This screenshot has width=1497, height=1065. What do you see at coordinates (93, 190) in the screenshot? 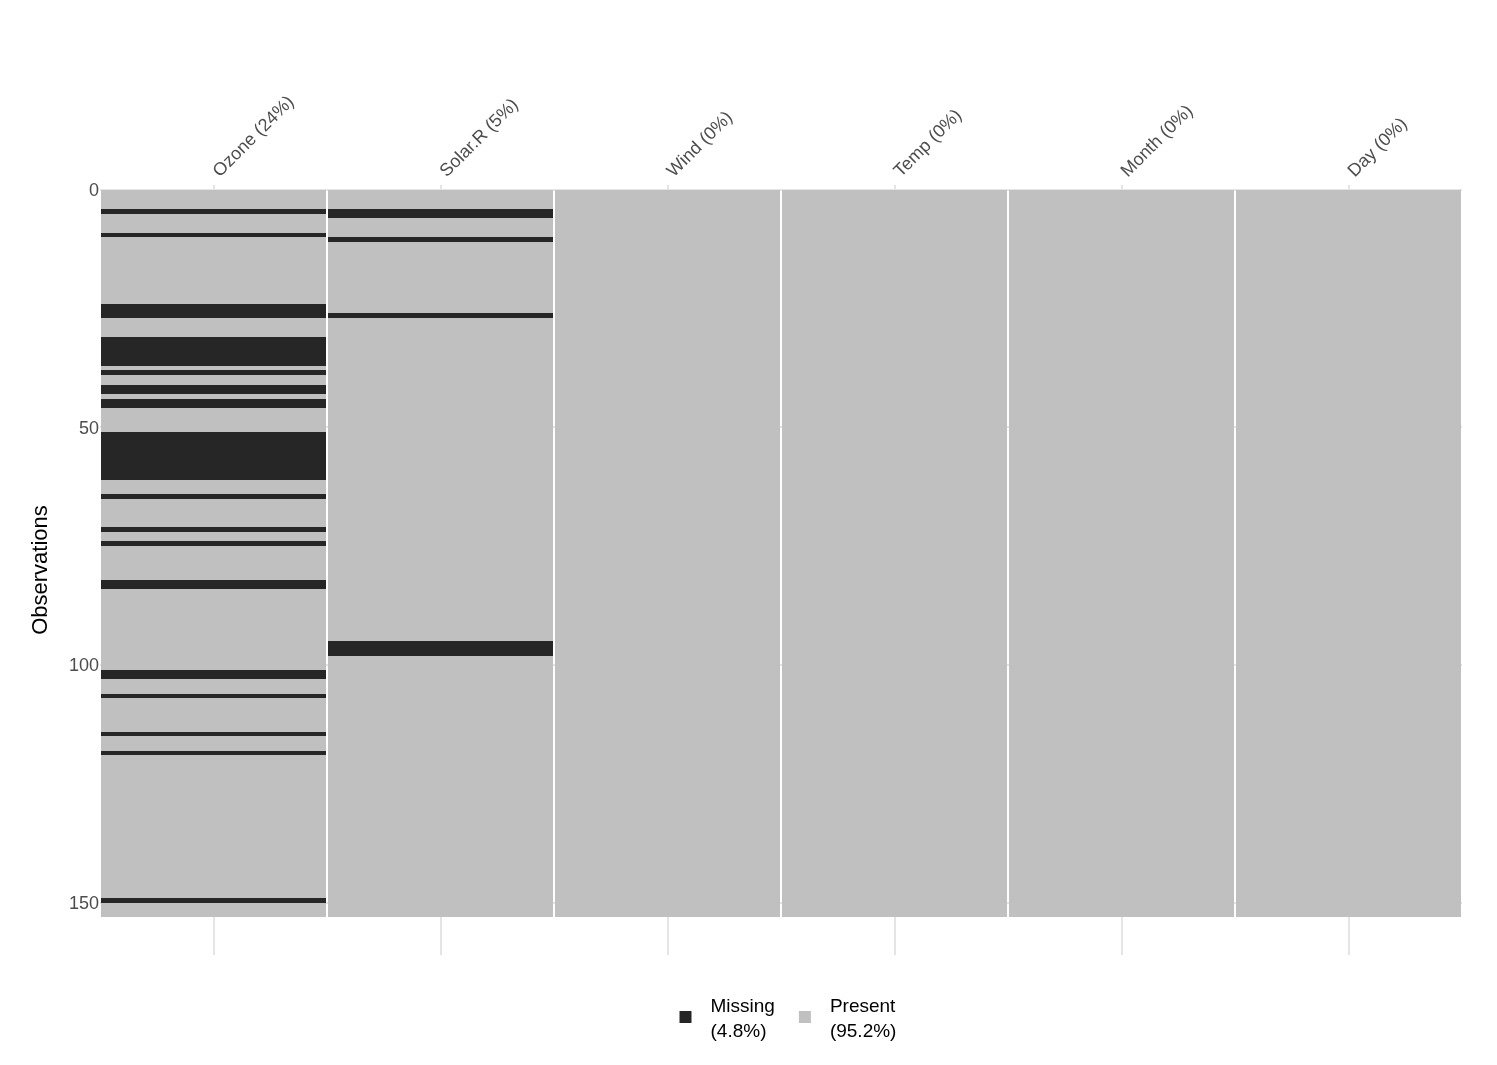
I see `y-tick-label: 0` at bounding box center [93, 190].